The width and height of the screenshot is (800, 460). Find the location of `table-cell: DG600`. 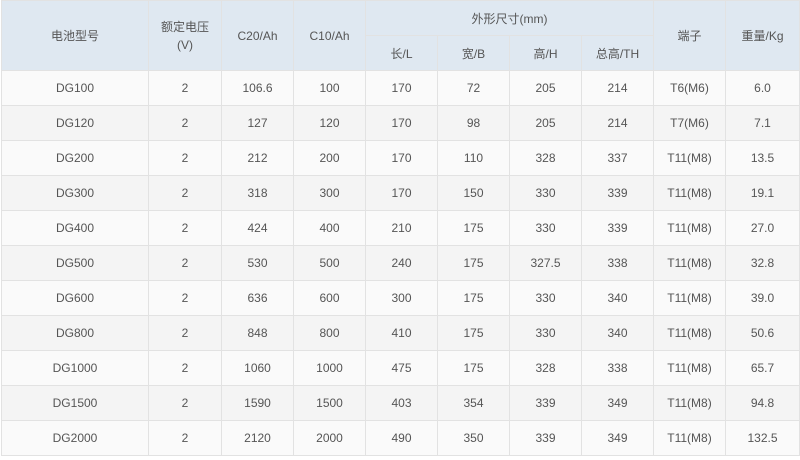

table-cell: DG600 is located at coordinates (75, 298).